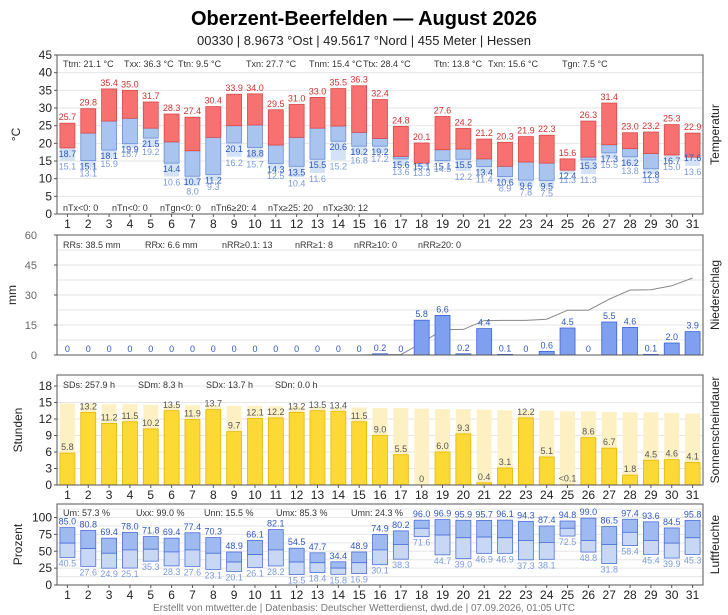 This screenshot has width=728, height=615. What do you see at coordinates (339, 224) in the screenshot?
I see `x-tick-label: 14` at bounding box center [339, 224].